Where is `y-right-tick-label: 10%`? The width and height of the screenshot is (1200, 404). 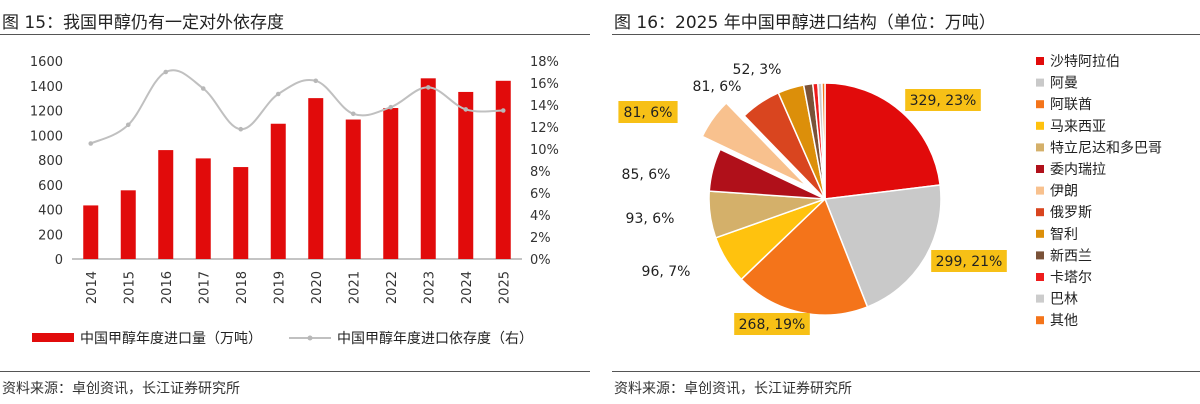 y-right-tick-label: 10% is located at coordinates (544, 150).